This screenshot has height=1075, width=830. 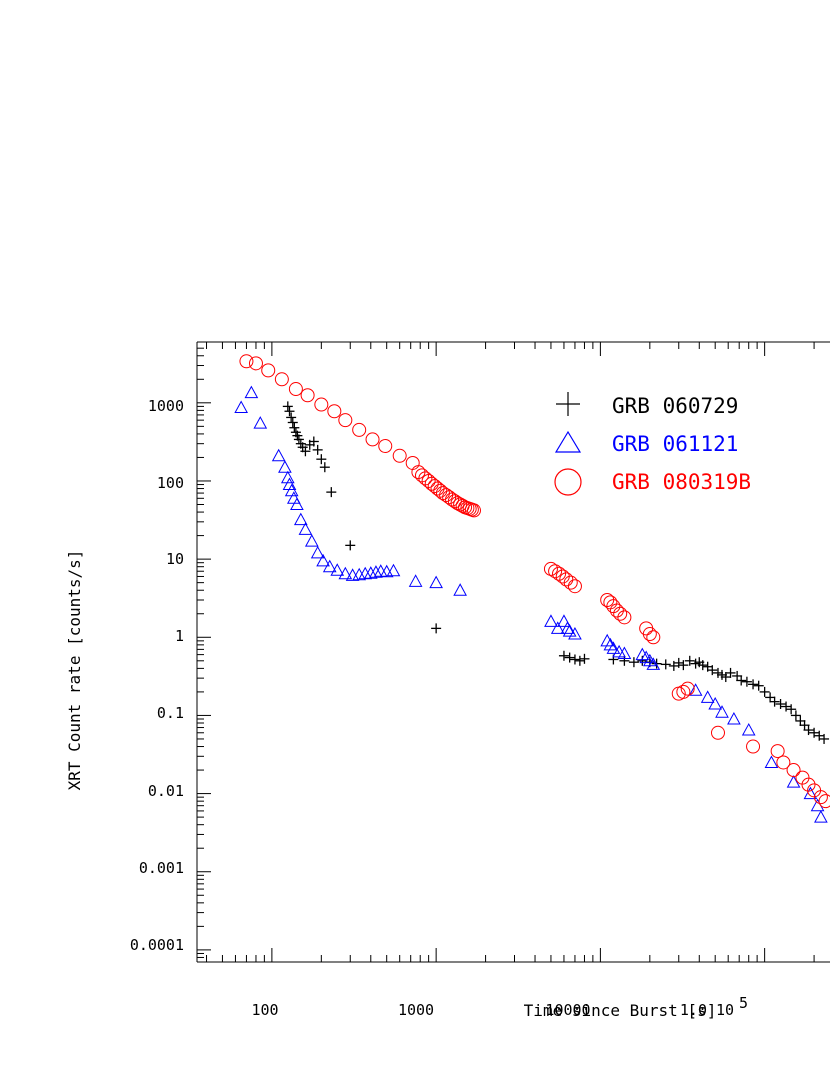 What do you see at coordinates (170, 483) in the screenshot?
I see `y-tick-label-100: 100` at bounding box center [170, 483].